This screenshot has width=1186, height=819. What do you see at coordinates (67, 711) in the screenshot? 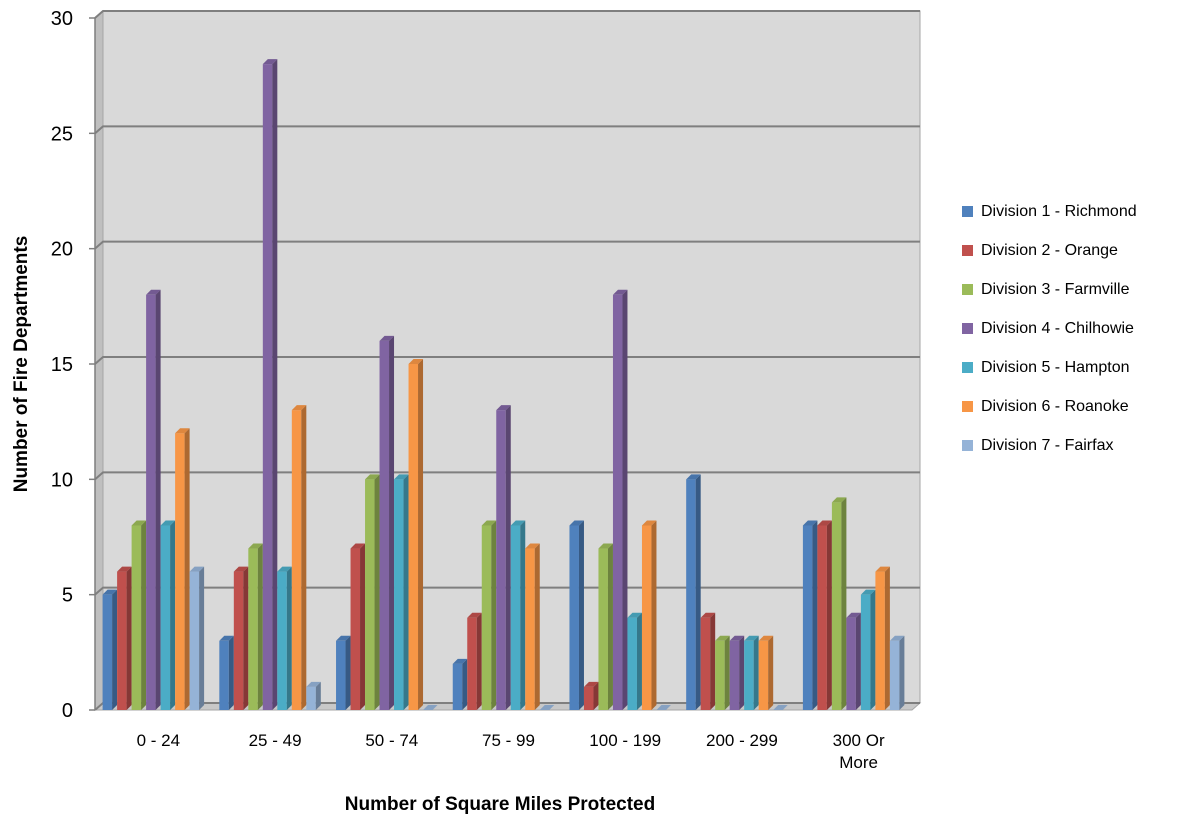
I see `y-tick-label: 0` at bounding box center [67, 711].